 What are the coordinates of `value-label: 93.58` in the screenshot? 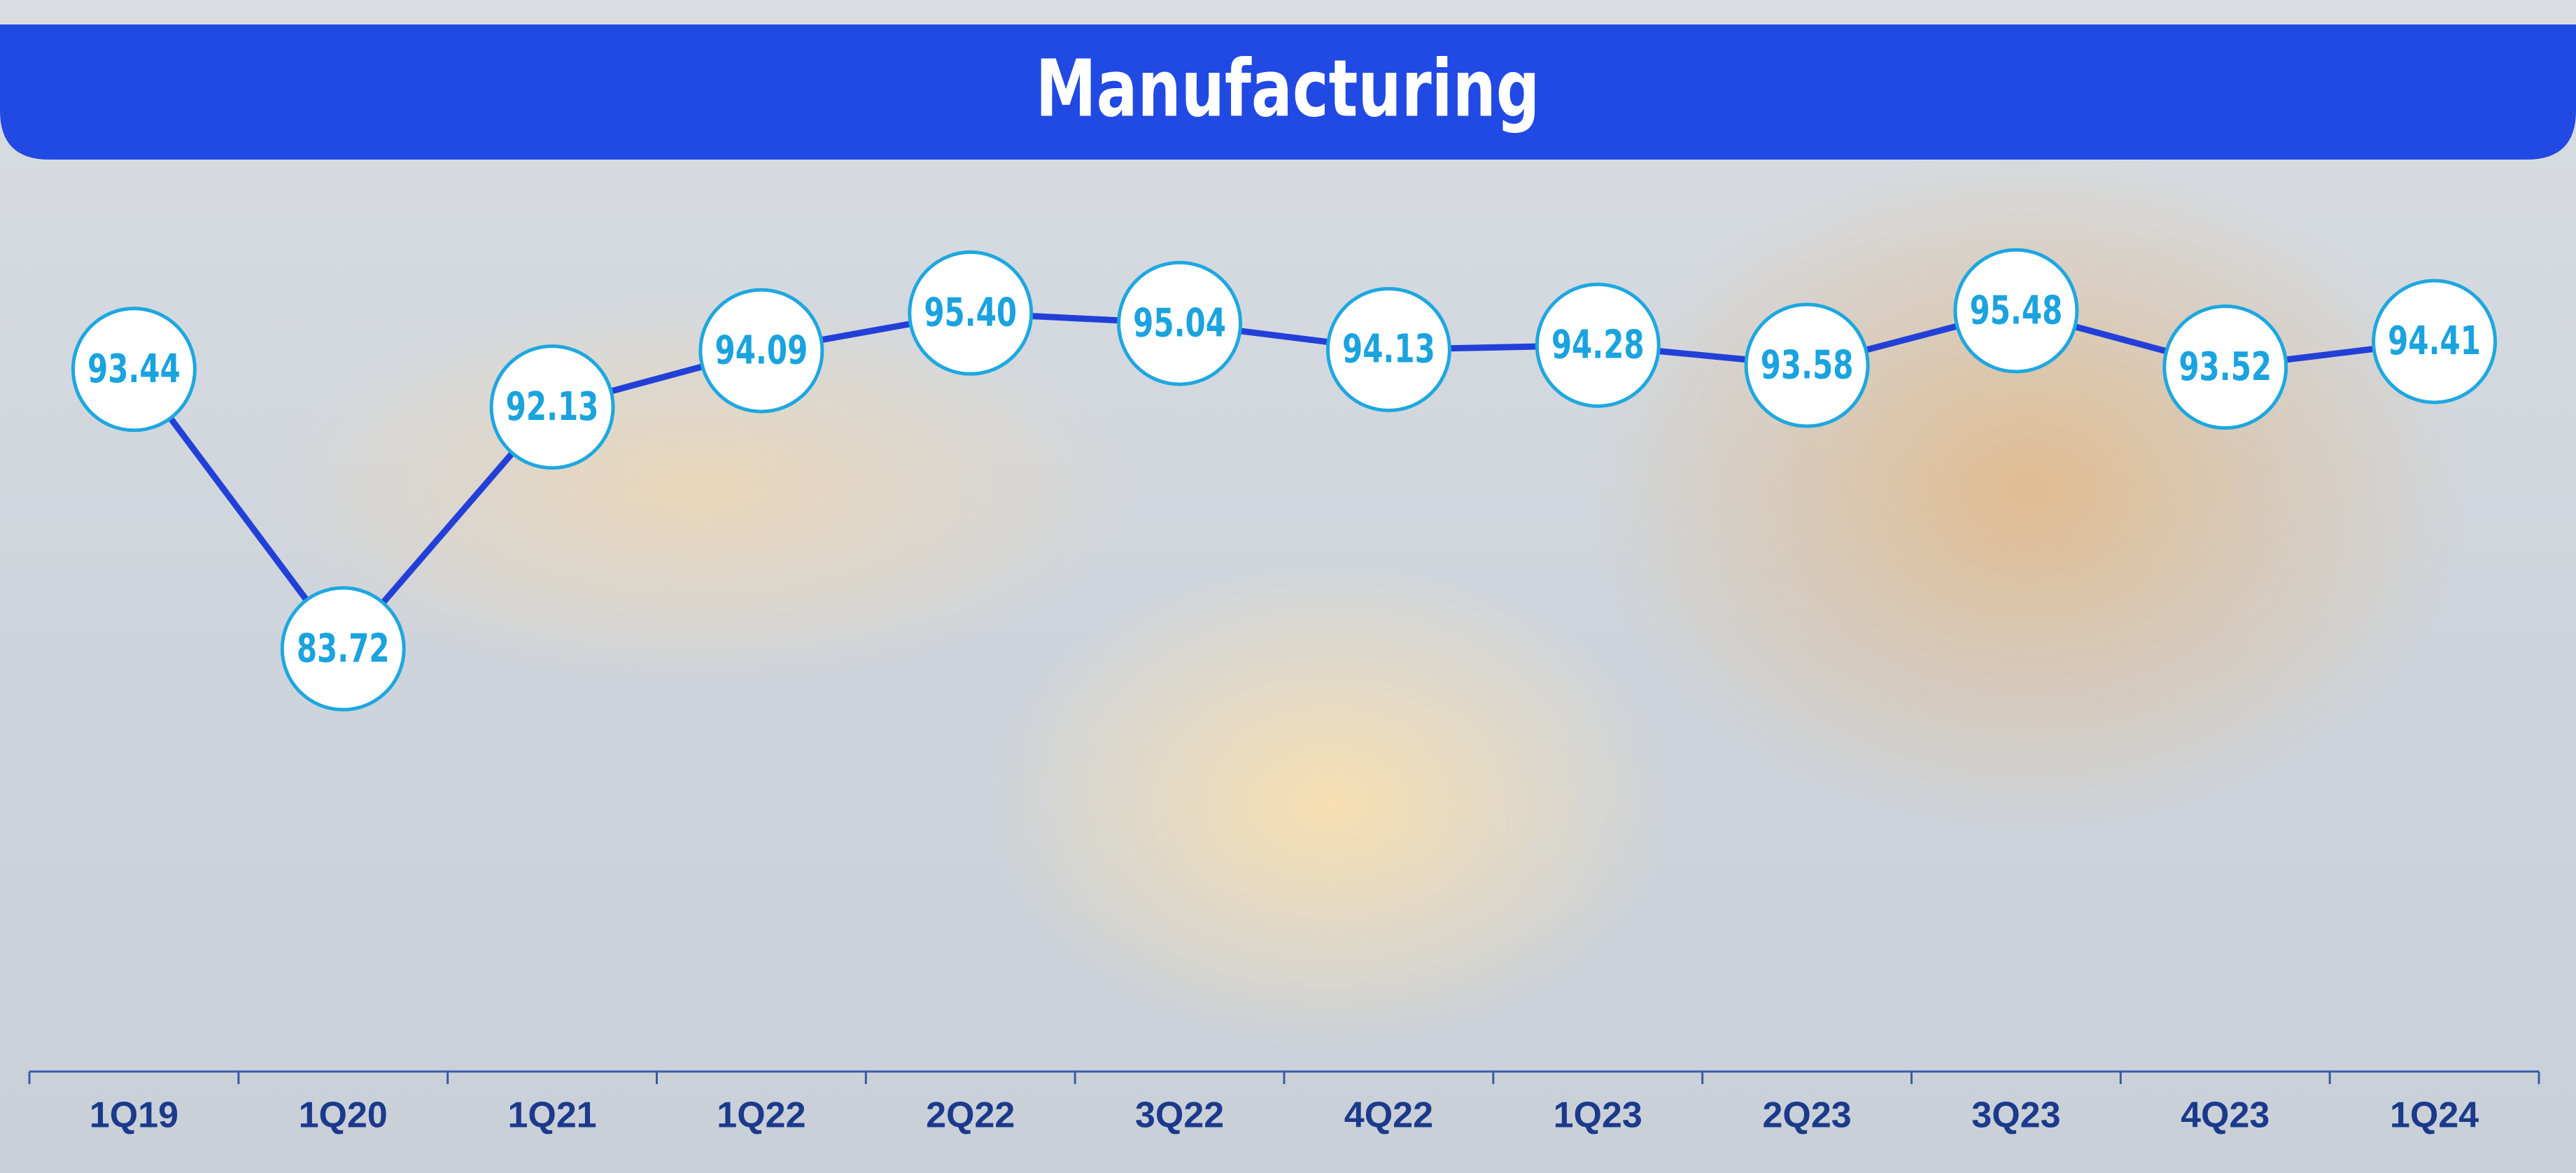 It's located at (1807, 365).